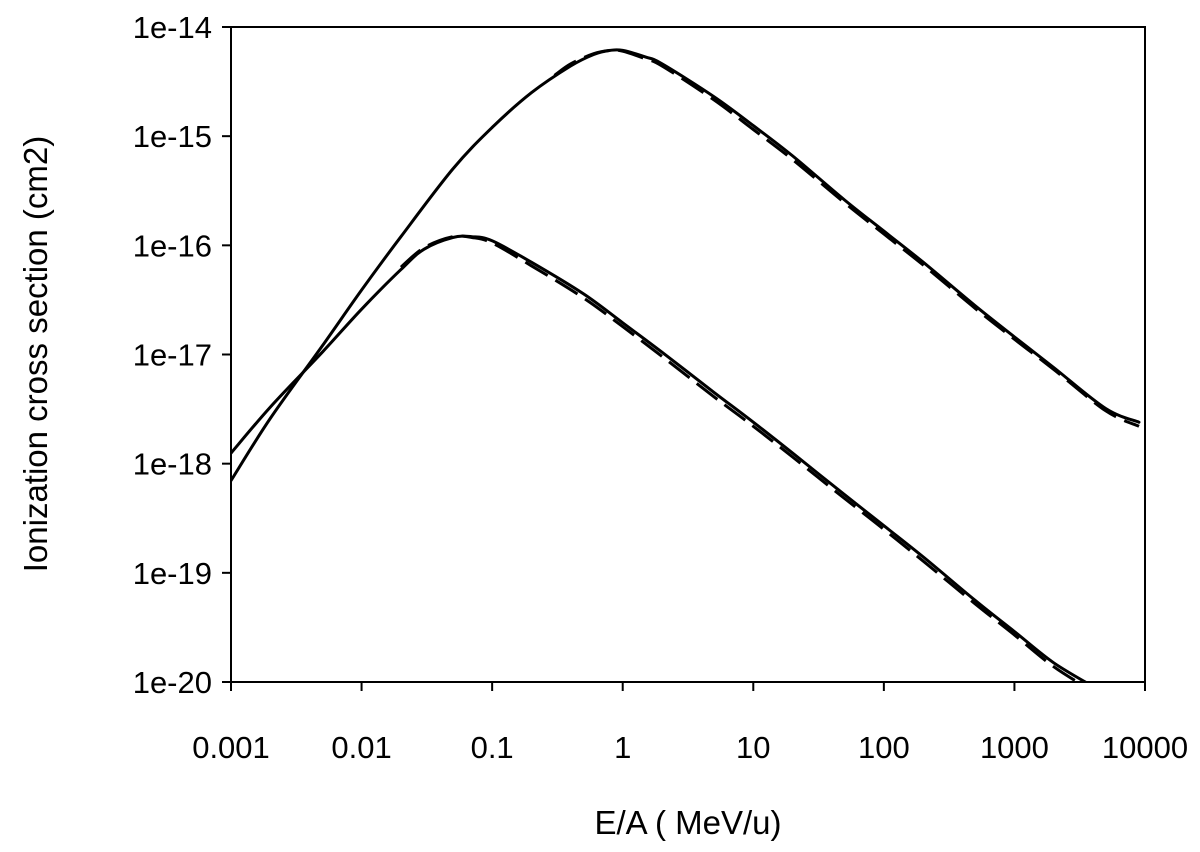  I want to click on x-tick-label: 1000, so click(1014, 747).